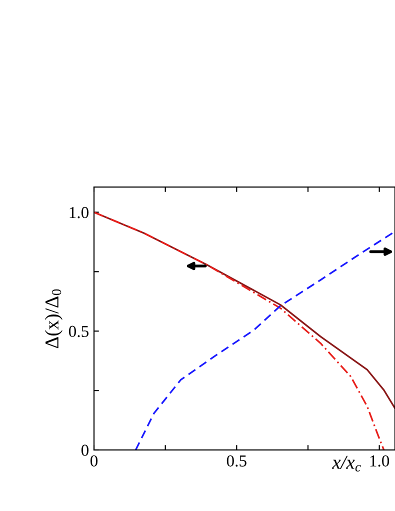  I want to click on x-tick-label: 0, so click(94, 461).